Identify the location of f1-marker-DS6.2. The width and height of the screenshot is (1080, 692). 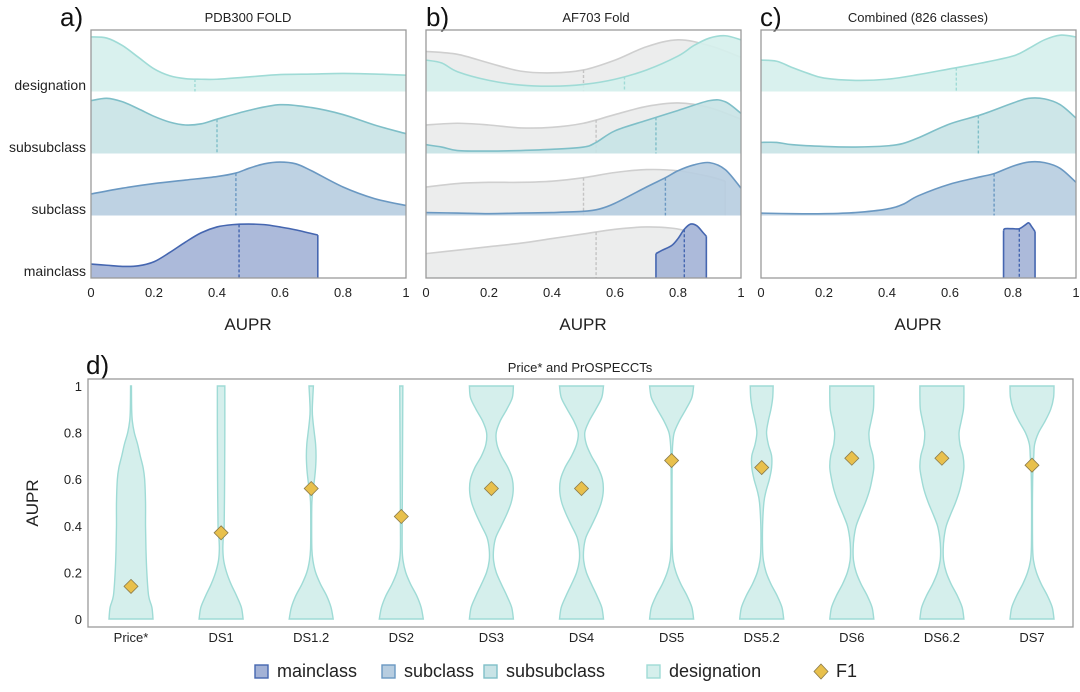
(942, 458).